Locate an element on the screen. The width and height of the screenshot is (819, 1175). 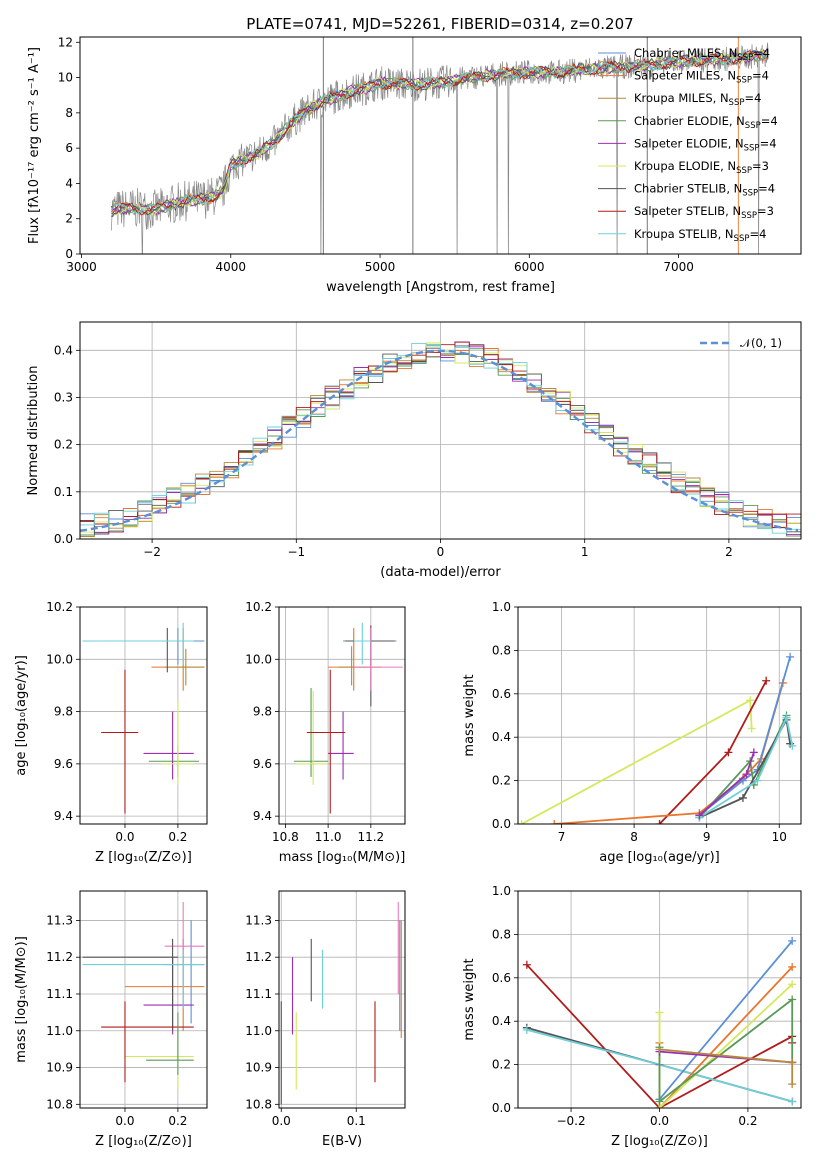
y-axis-label: age [log₁₀(age/yr)] is located at coordinates (21, 715).